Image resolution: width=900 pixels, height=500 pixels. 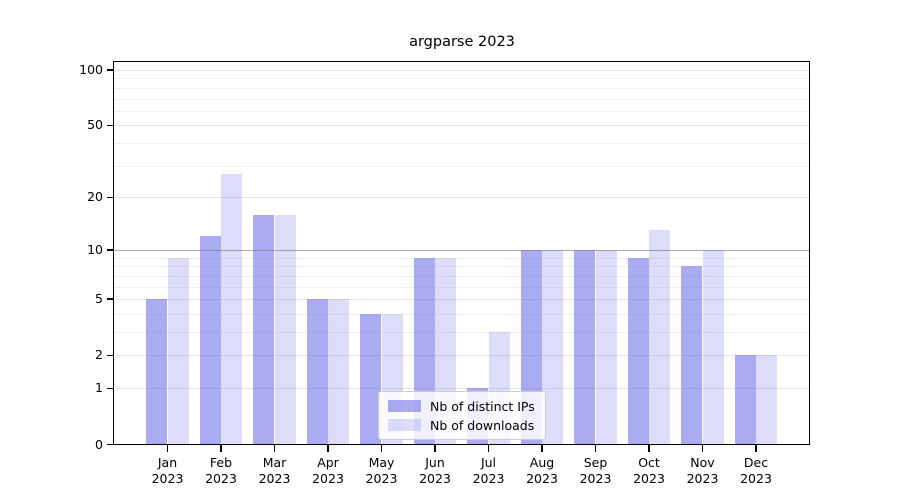 I want to click on bar-distinct-ips-feb, so click(x=210, y=340).